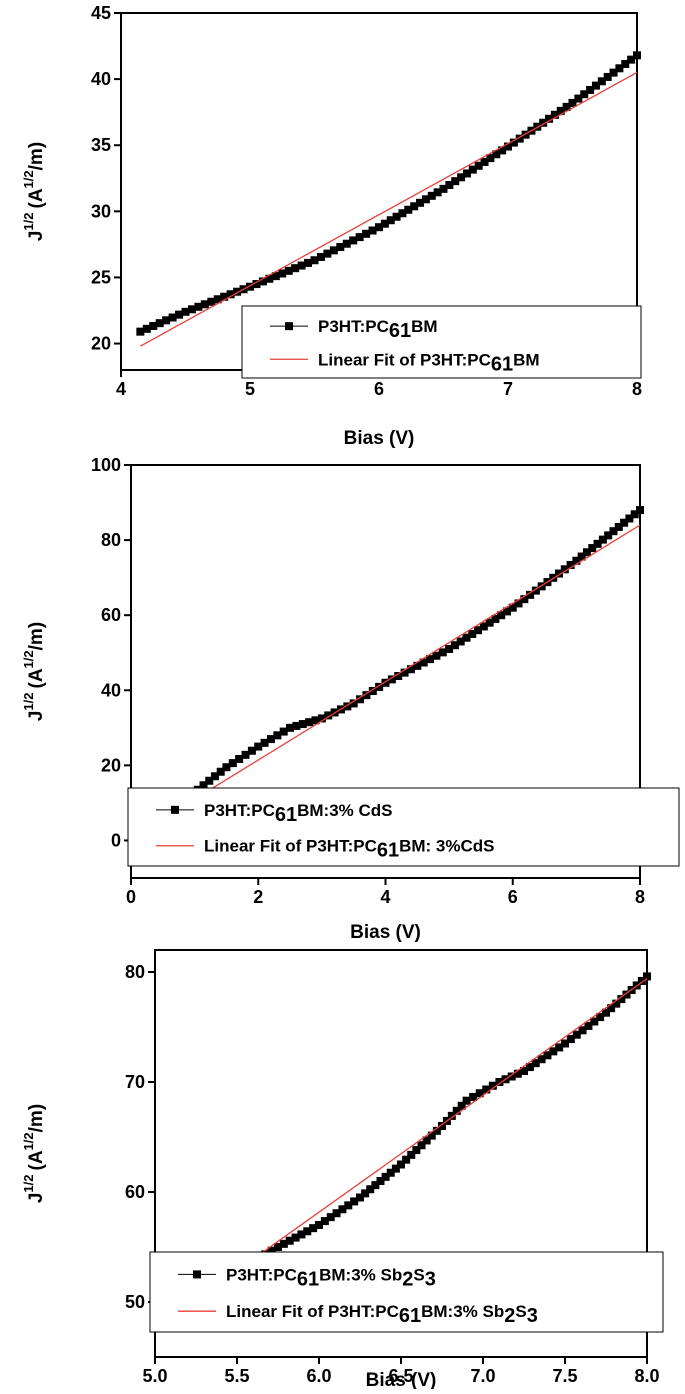  What do you see at coordinates (28, 1183) in the screenshot?
I see `y-axis-label-part: 1/2` at bounding box center [28, 1183].